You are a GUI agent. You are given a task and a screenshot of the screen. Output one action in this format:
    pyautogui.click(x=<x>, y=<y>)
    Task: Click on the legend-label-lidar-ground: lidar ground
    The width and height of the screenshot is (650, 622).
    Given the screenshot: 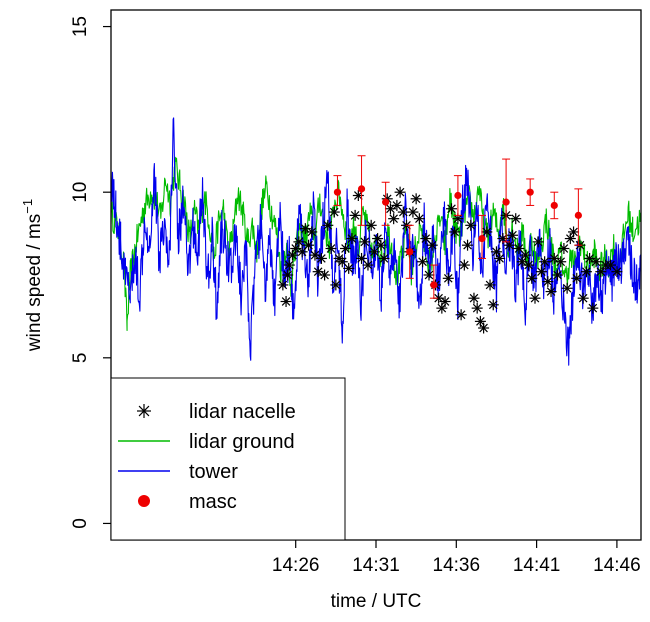 What is the action you would take?
    pyautogui.click(x=242, y=442)
    